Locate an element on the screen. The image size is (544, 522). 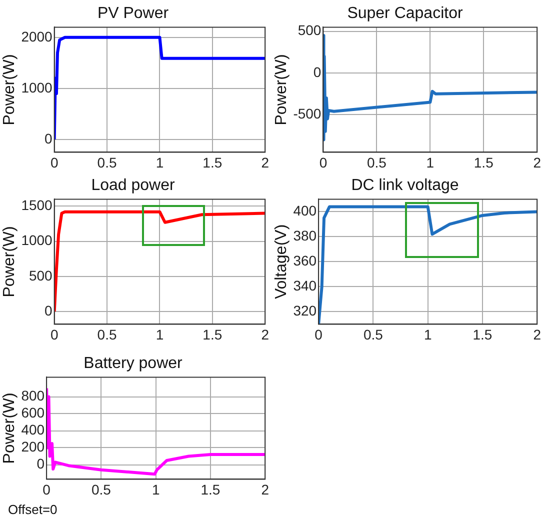
chart-title: PV Power is located at coordinates (133, 13).